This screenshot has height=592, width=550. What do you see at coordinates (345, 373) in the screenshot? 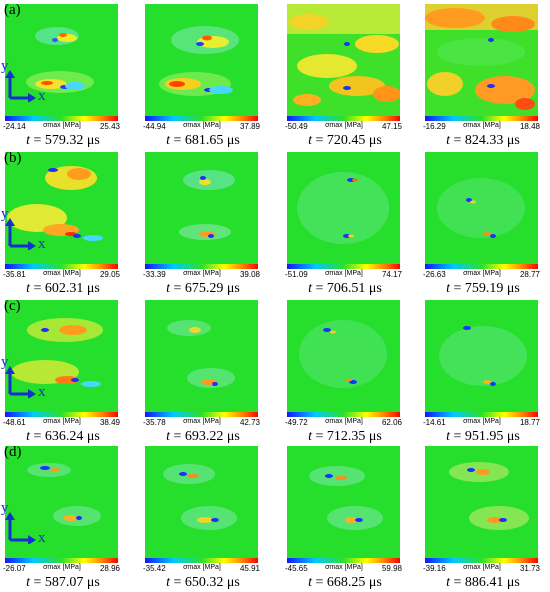
I see `panel-c3: -49.72 σmax [MPa] 62.06 t = 712.35 μs` at bounding box center [345, 373].